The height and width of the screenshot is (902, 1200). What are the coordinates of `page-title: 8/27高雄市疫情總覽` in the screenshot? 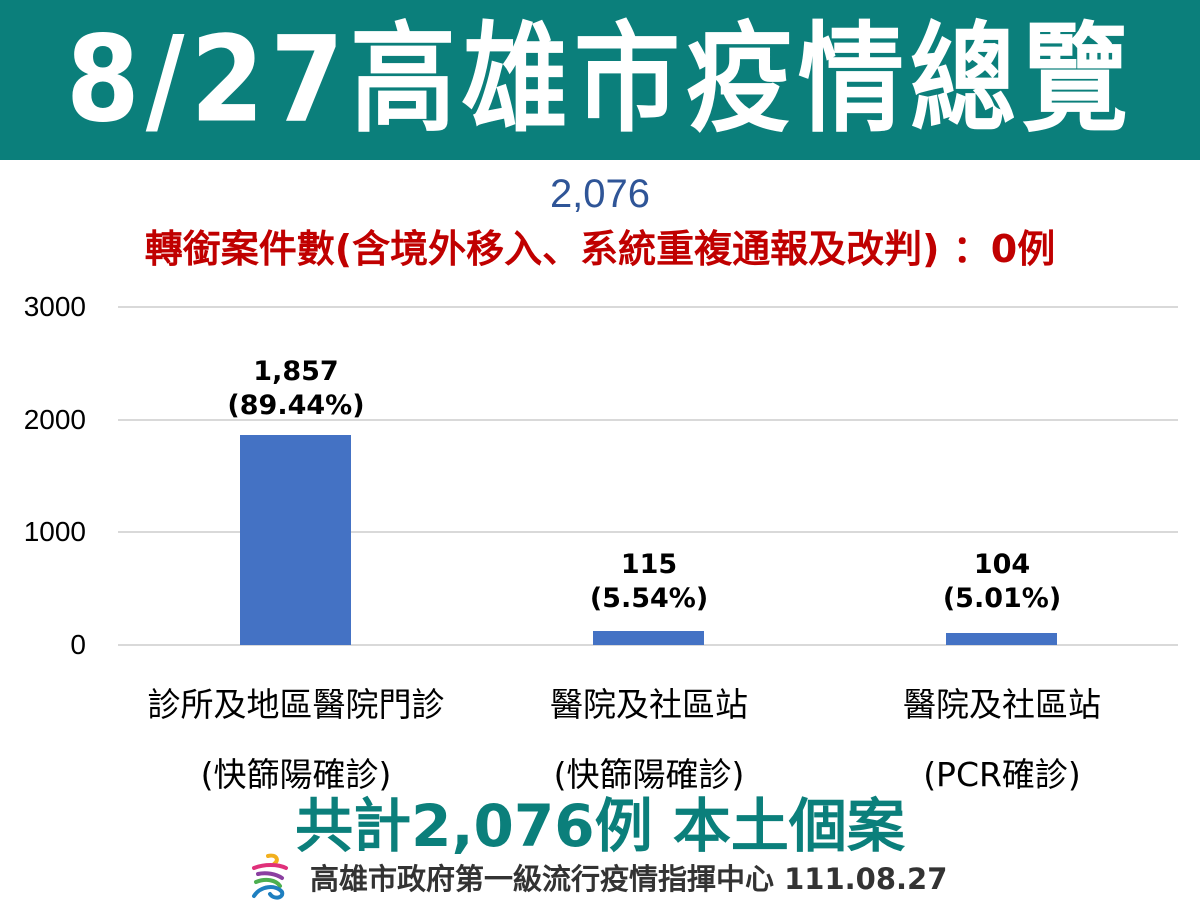 It's located at (600, 79).